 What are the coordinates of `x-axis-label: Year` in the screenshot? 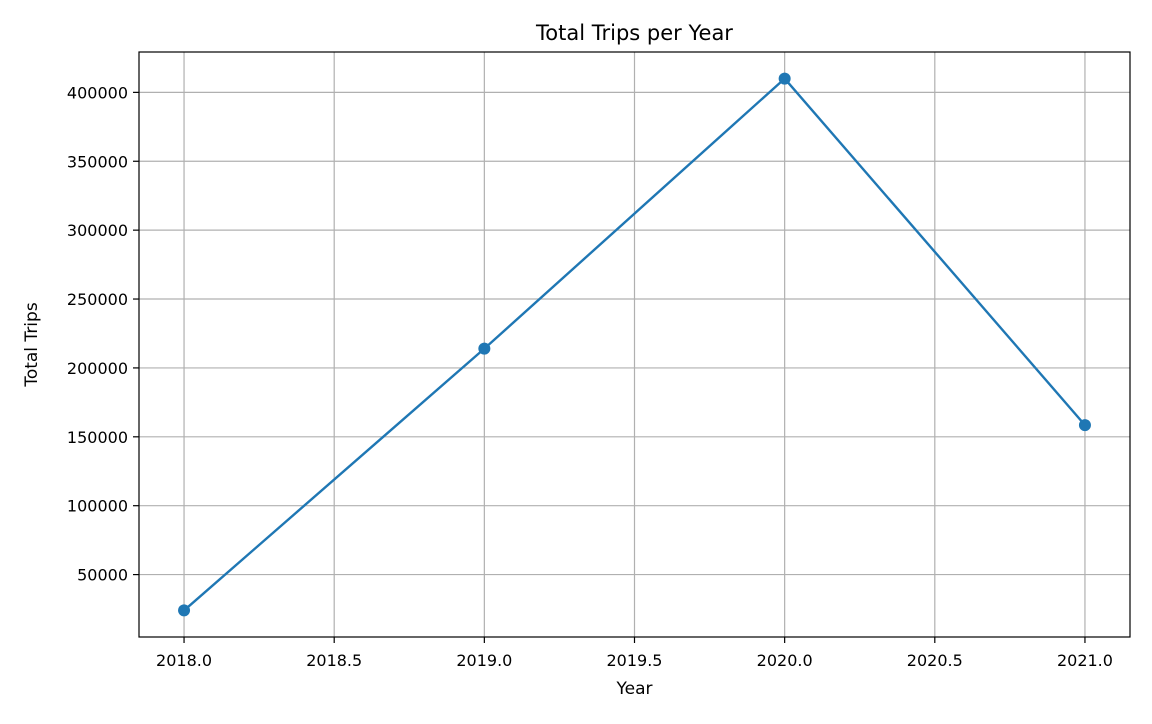 It's located at (634, 689).